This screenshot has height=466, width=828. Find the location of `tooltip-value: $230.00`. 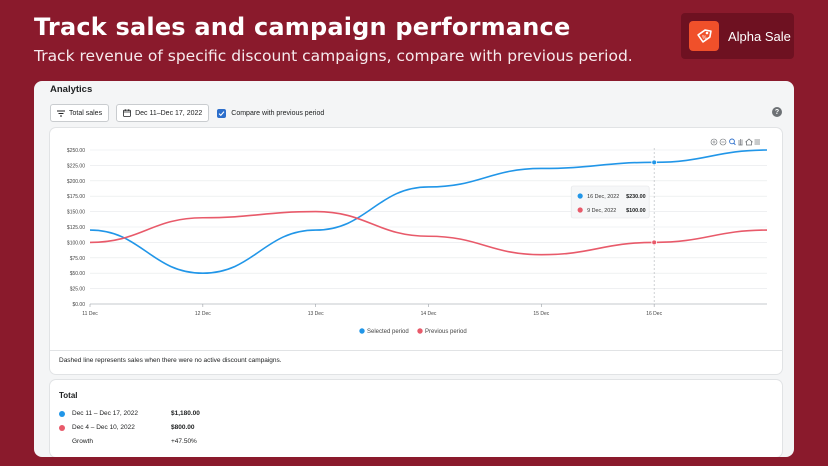

tooltip-value: $230.00 is located at coordinates (636, 197).